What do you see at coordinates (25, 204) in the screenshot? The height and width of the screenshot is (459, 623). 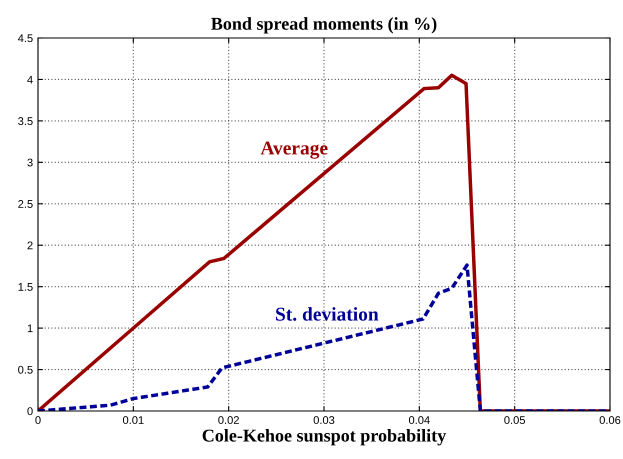 I see `y-tick-label: 2.5` at bounding box center [25, 204].